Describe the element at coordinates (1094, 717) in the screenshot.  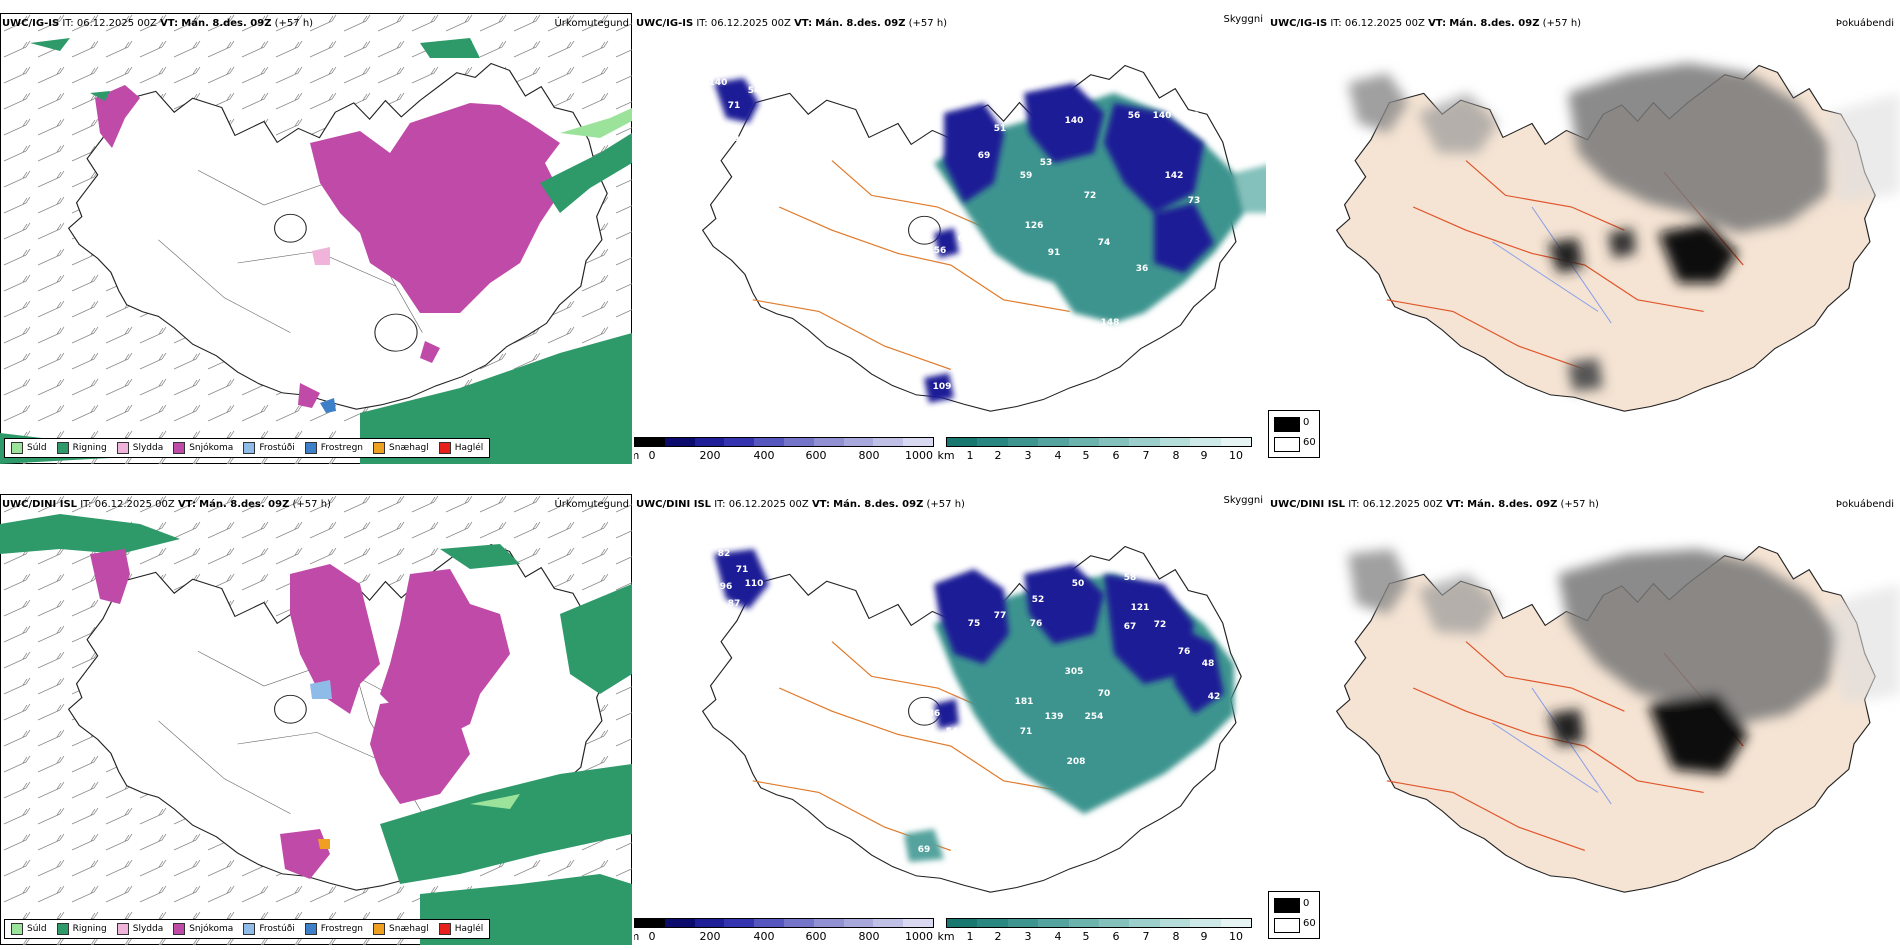
I see `svg-text: 254` at that location.